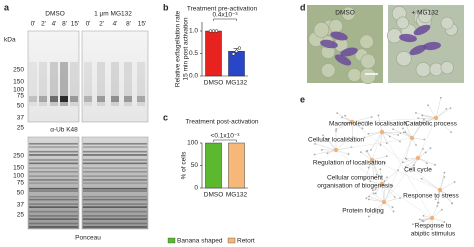  I want to click on marker-label: 75, so click(21, 183).